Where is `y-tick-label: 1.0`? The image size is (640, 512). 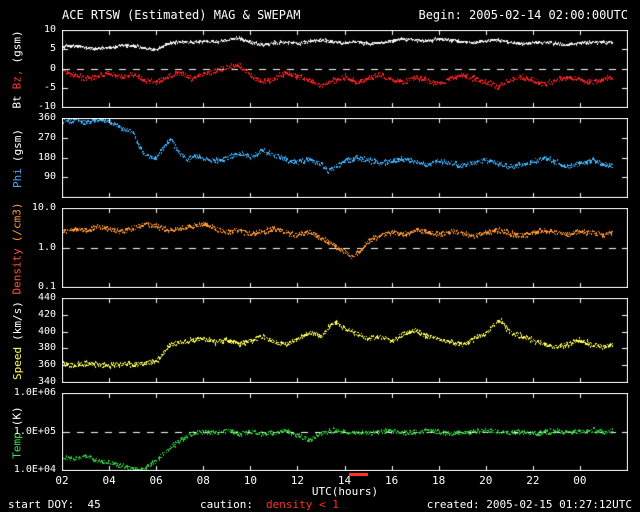
y-tick-label: 1.0 is located at coordinates (46, 247).